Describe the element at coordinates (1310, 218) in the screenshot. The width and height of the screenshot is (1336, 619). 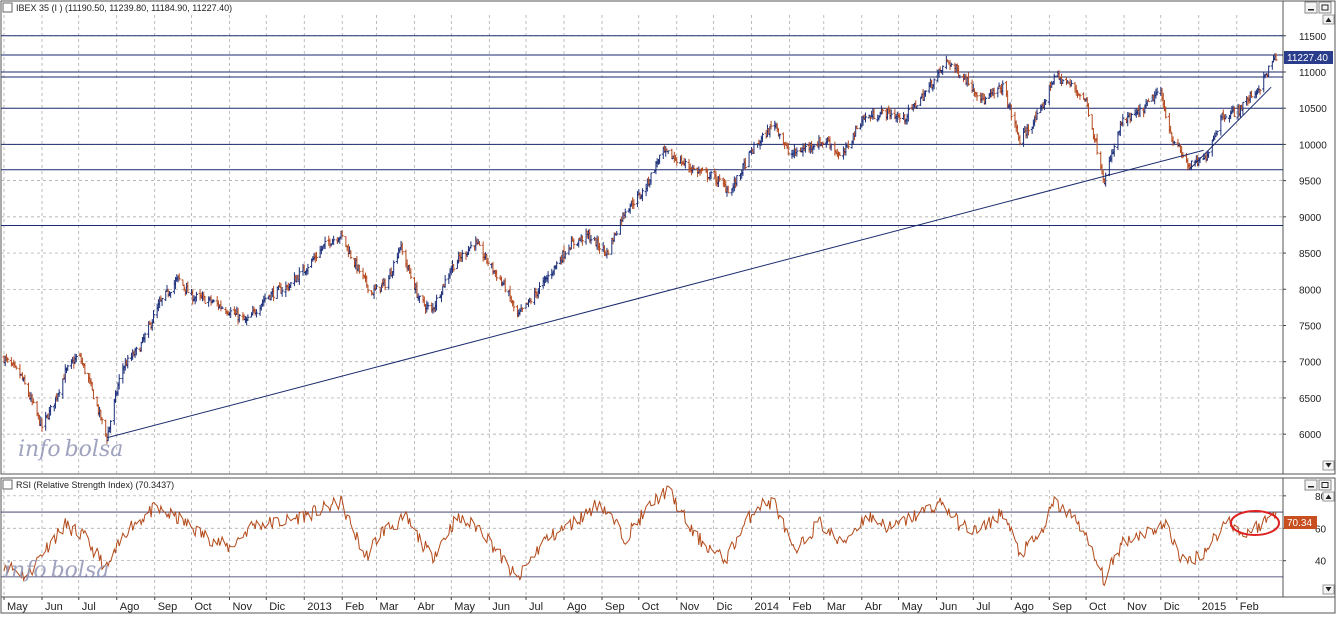
I see `price-y-tick-label: 9000` at that location.